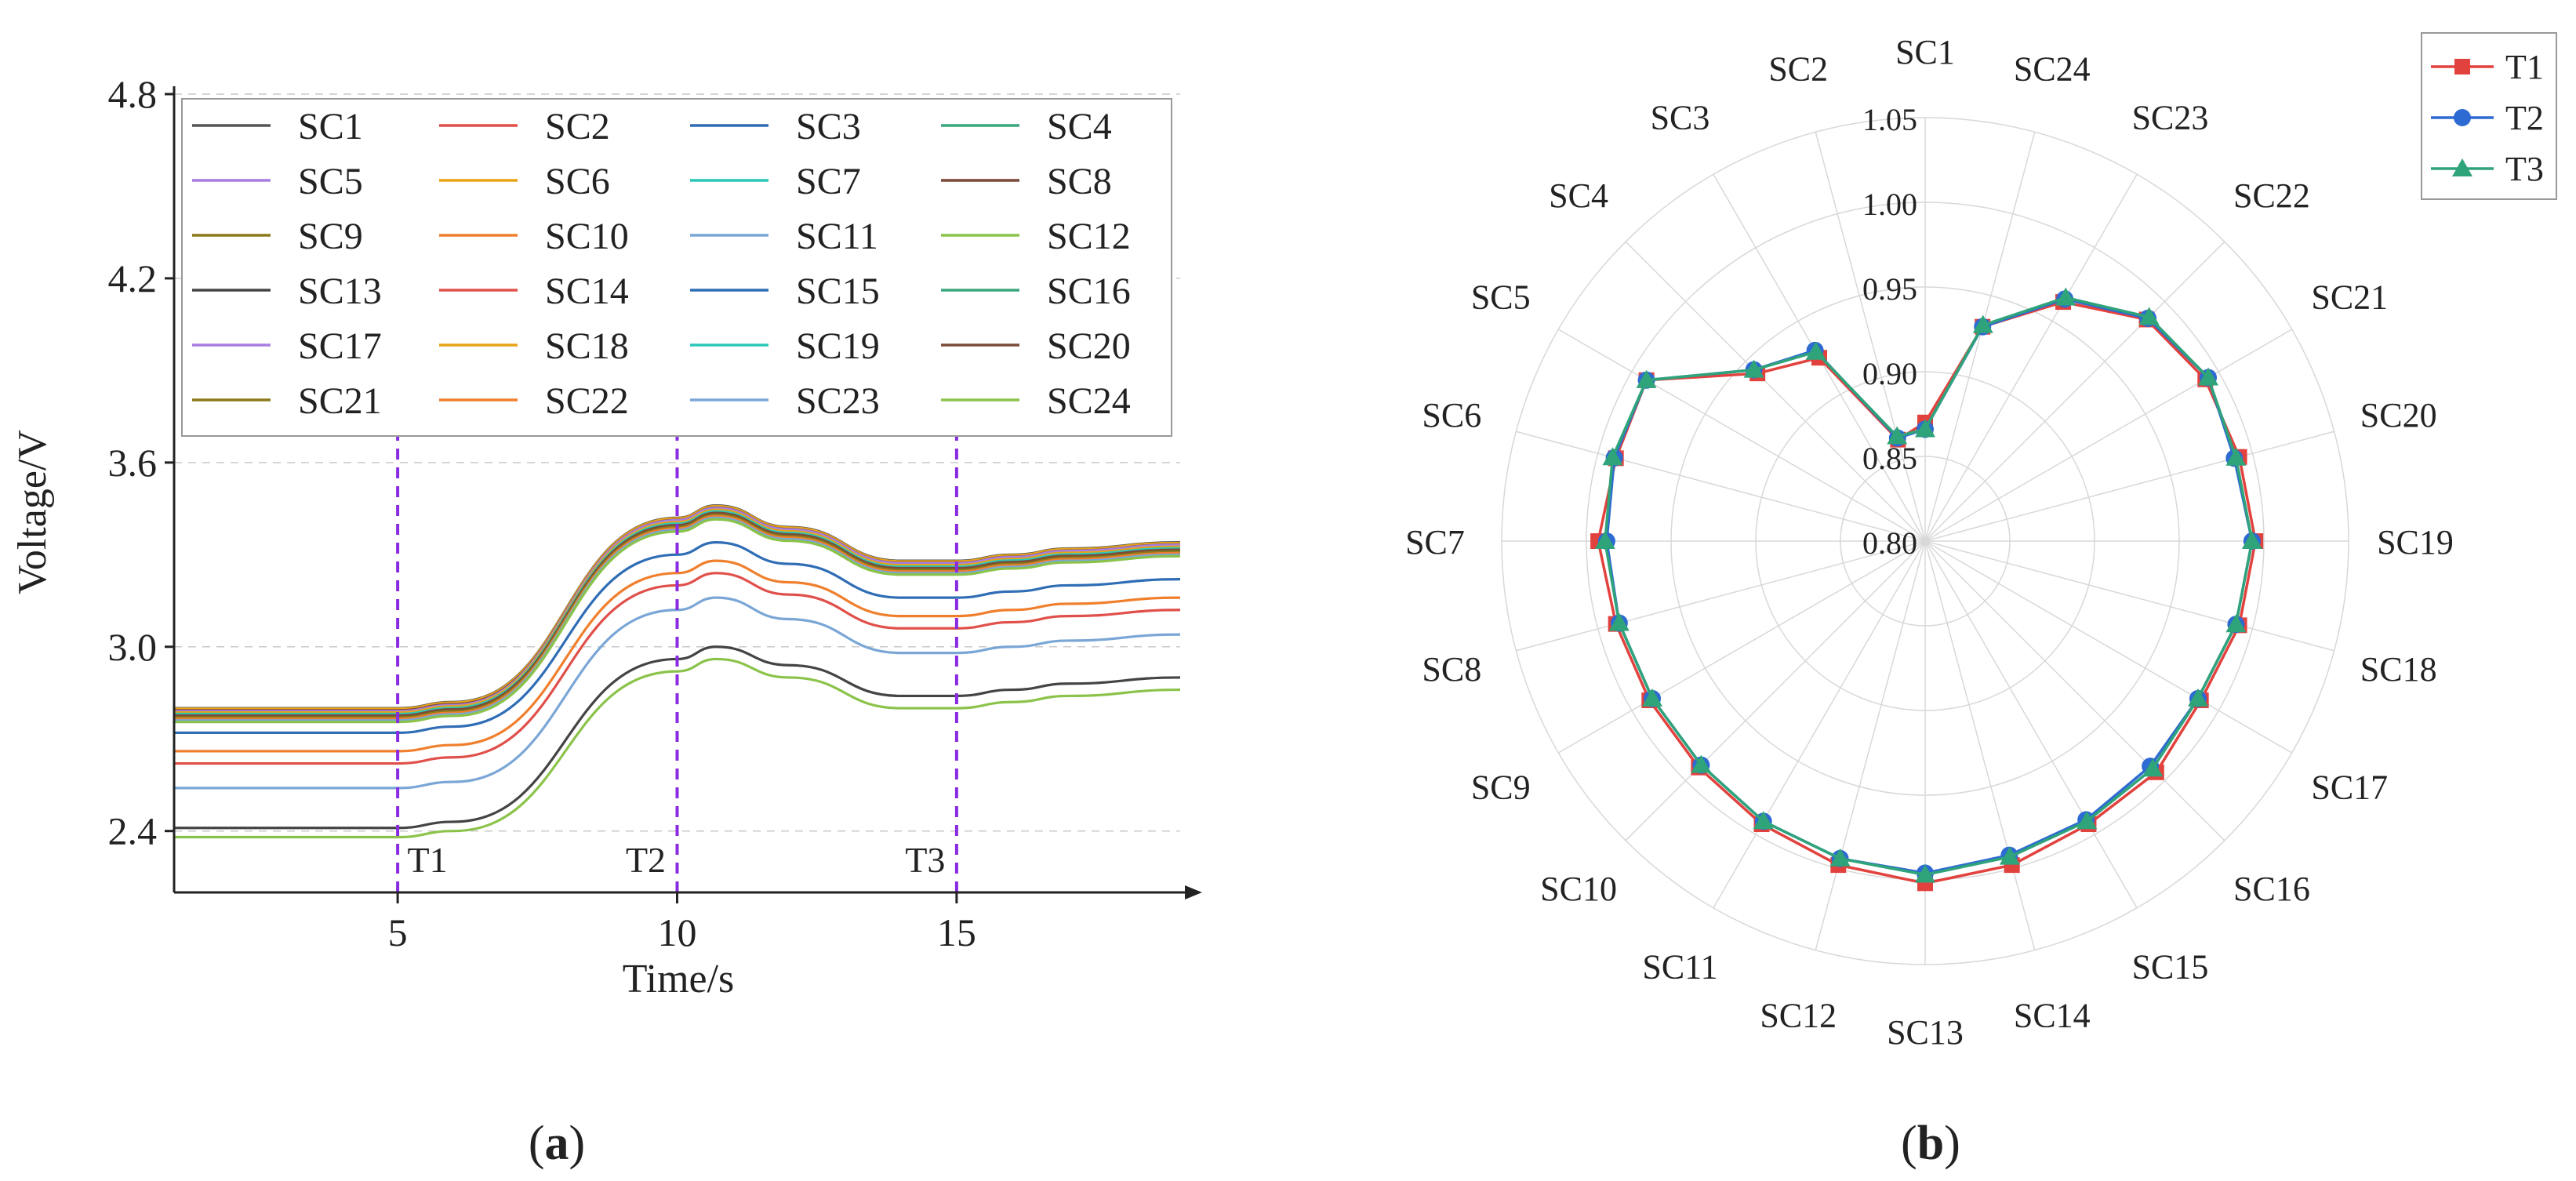 Image resolution: width=2576 pixels, height=1181 pixels. I want to click on a-legend-label-sc19: SC19, so click(838, 346).